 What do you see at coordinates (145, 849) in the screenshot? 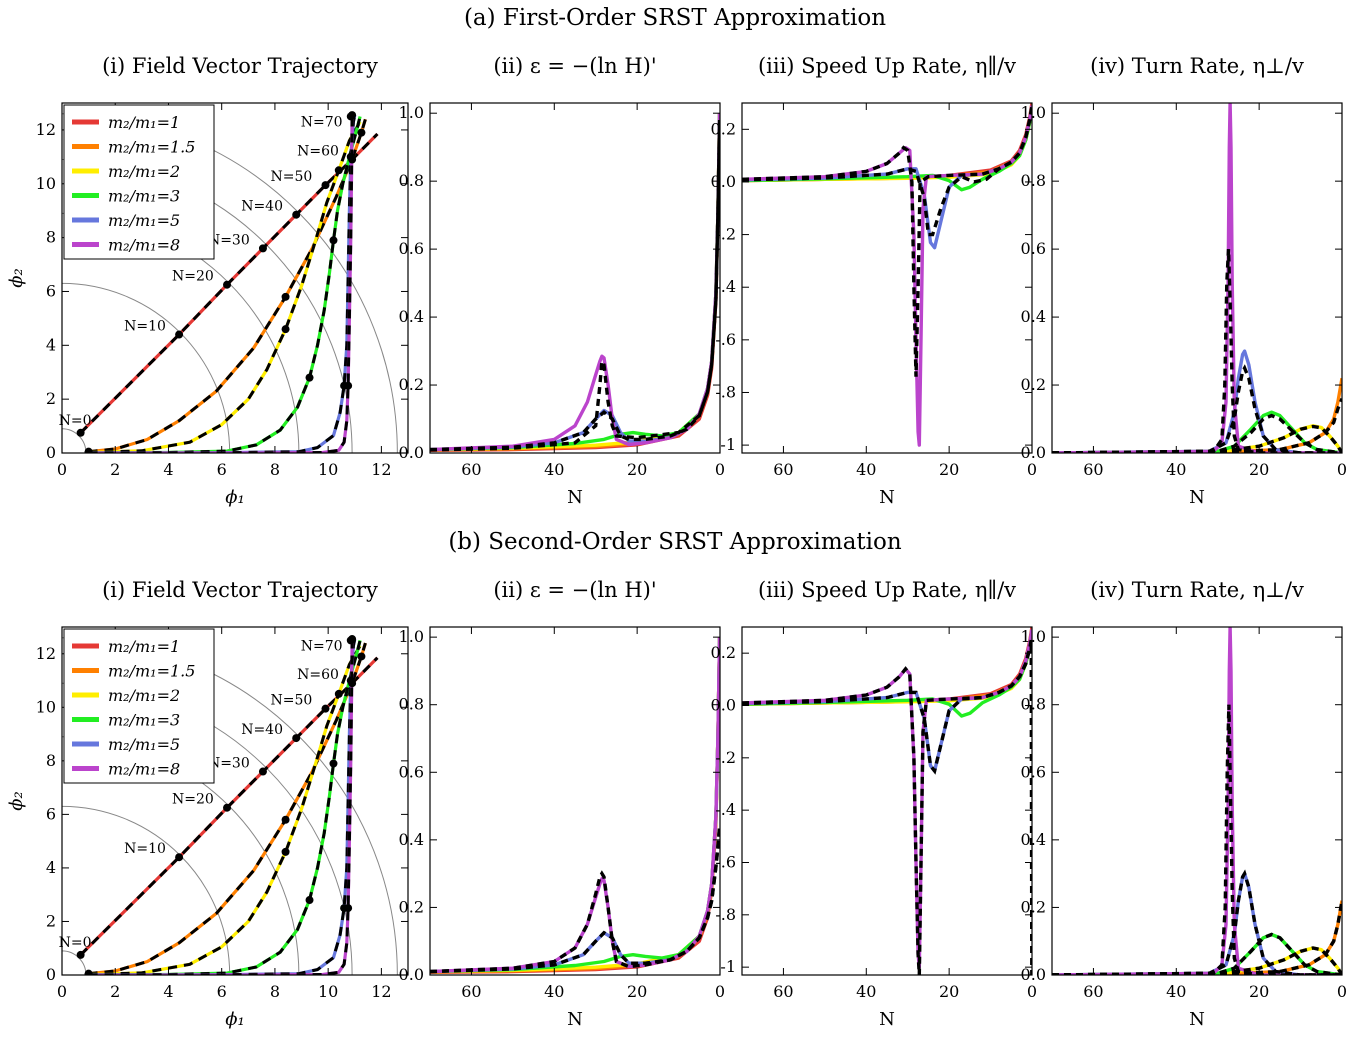
I see `n-label: N=10` at bounding box center [145, 849].